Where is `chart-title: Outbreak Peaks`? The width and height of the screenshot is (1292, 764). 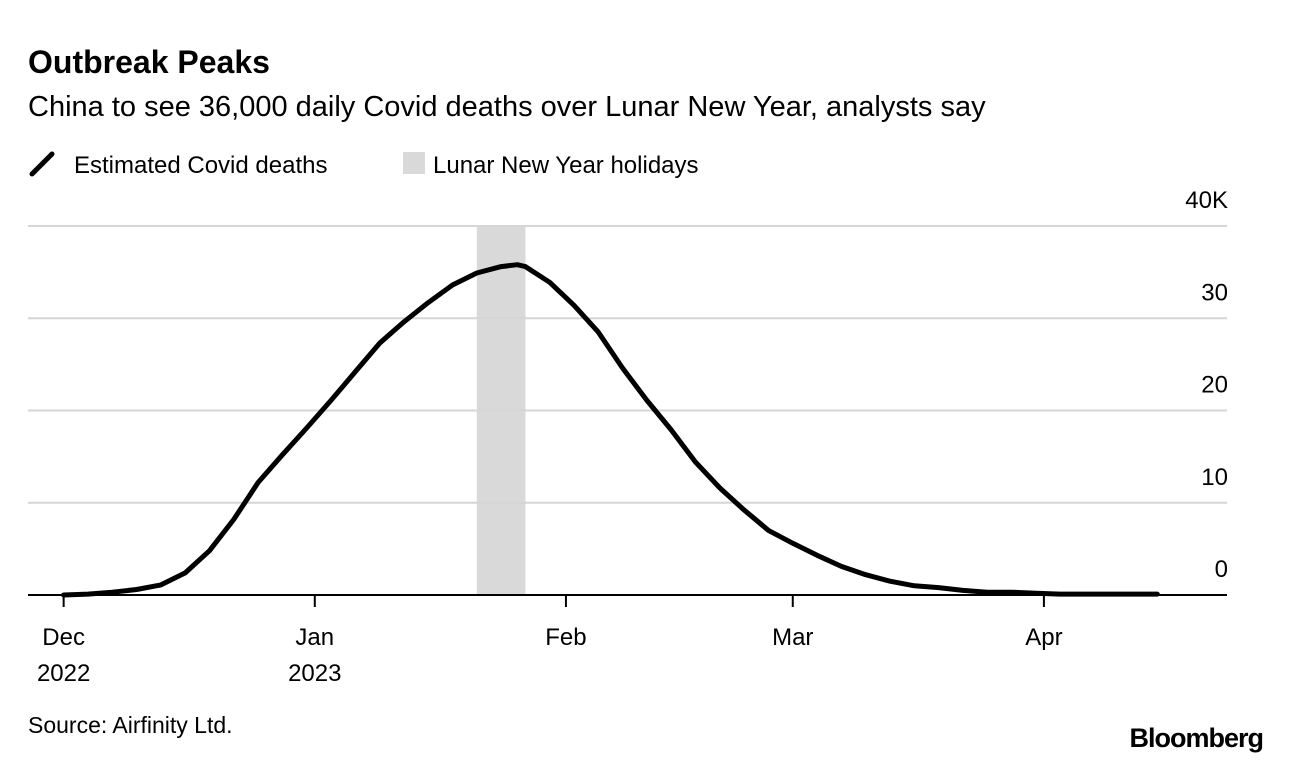 chart-title: Outbreak Peaks is located at coordinates (149, 62).